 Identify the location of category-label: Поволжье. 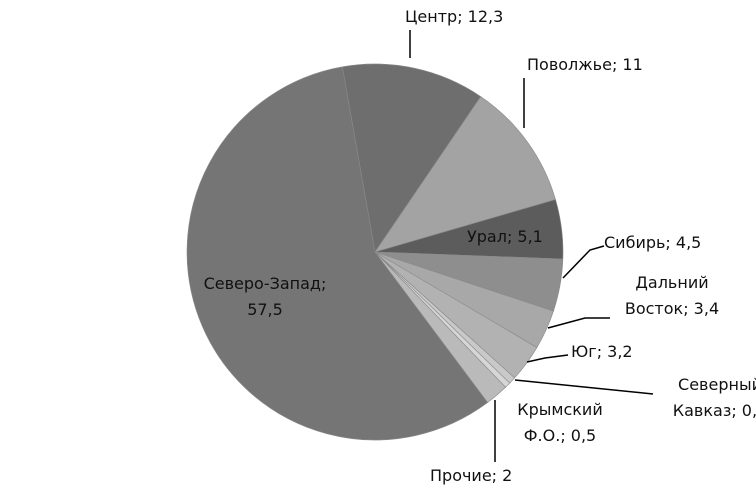
(569, 64).